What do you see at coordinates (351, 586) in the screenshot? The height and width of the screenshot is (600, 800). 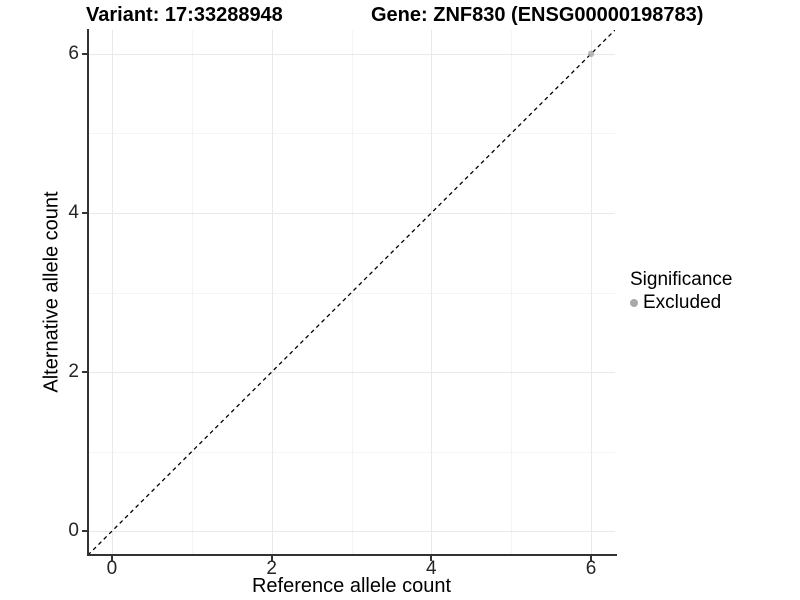 I see `x-axis-title: Reference allele count` at bounding box center [351, 586].